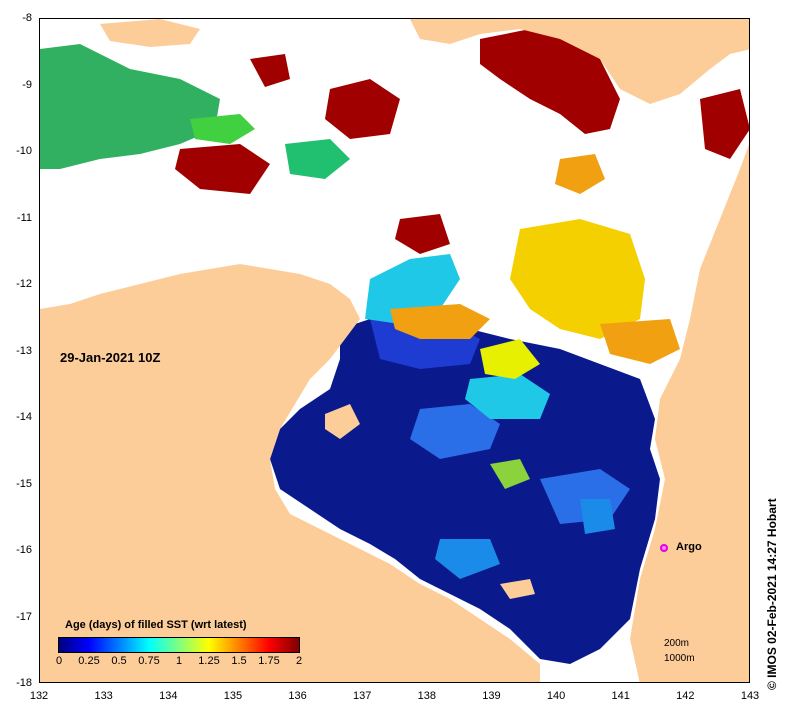 The height and width of the screenshot is (716, 791). What do you see at coordinates (750, 696) in the screenshot?
I see `x-tick-label: 143` at bounding box center [750, 696].